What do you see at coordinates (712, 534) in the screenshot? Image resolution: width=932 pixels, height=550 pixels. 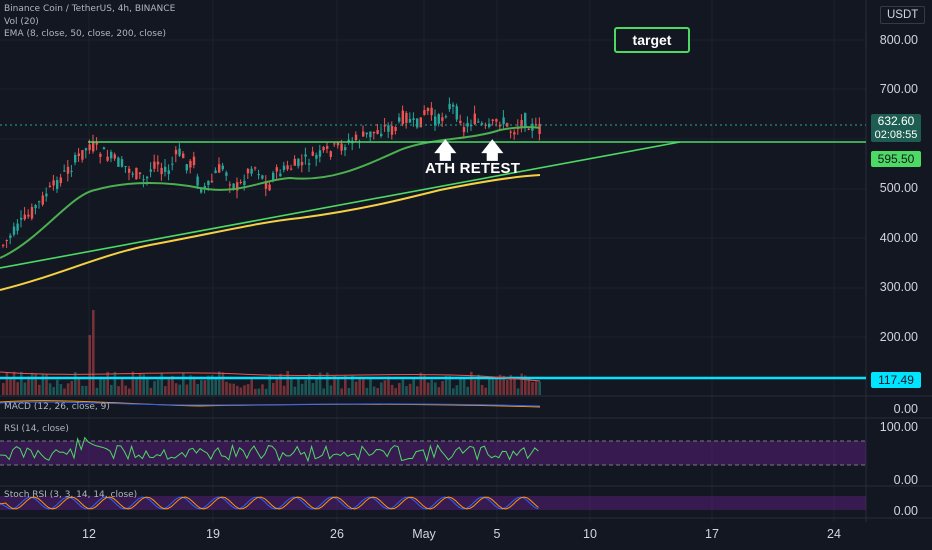 I see `time-tick: 17` at bounding box center [712, 534].